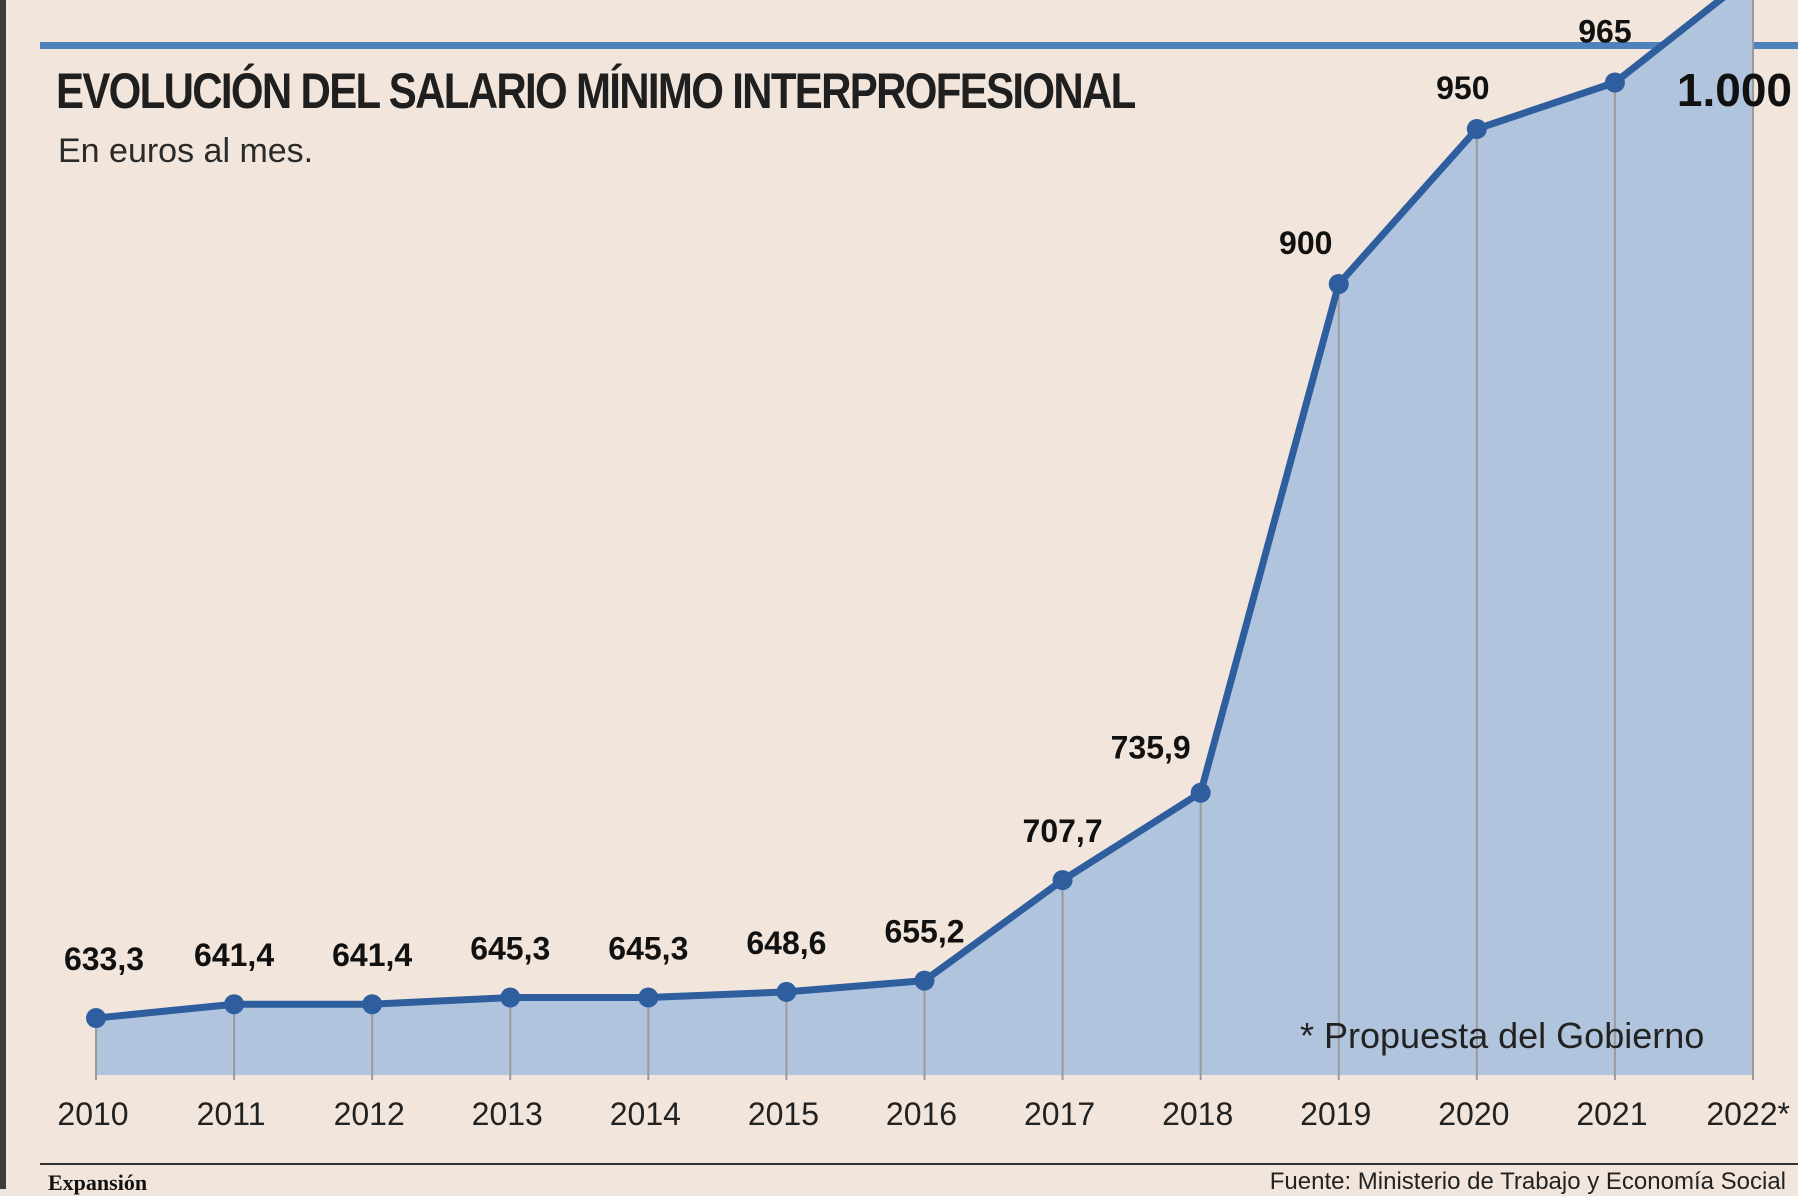 The height and width of the screenshot is (1196, 1798). What do you see at coordinates (1614, 82) in the screenshot?
I see `data-point-2021` at bounding box center [1614, 82].